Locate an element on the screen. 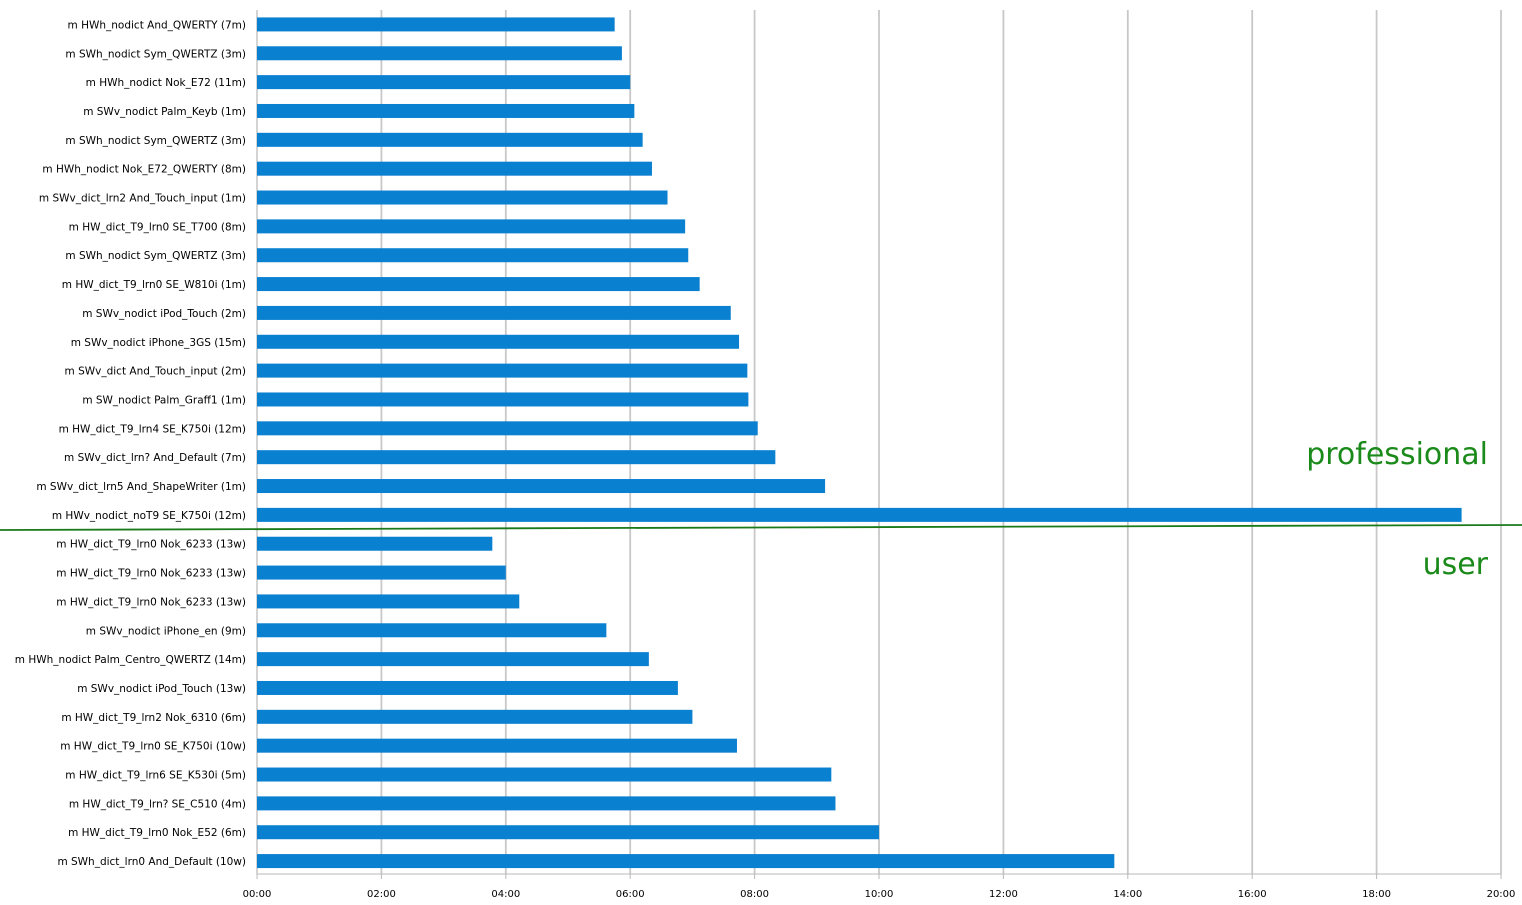 This screenshot has height=905, width=1522. x-tick-label: 20:00 is located at coordinates (1501, 894).